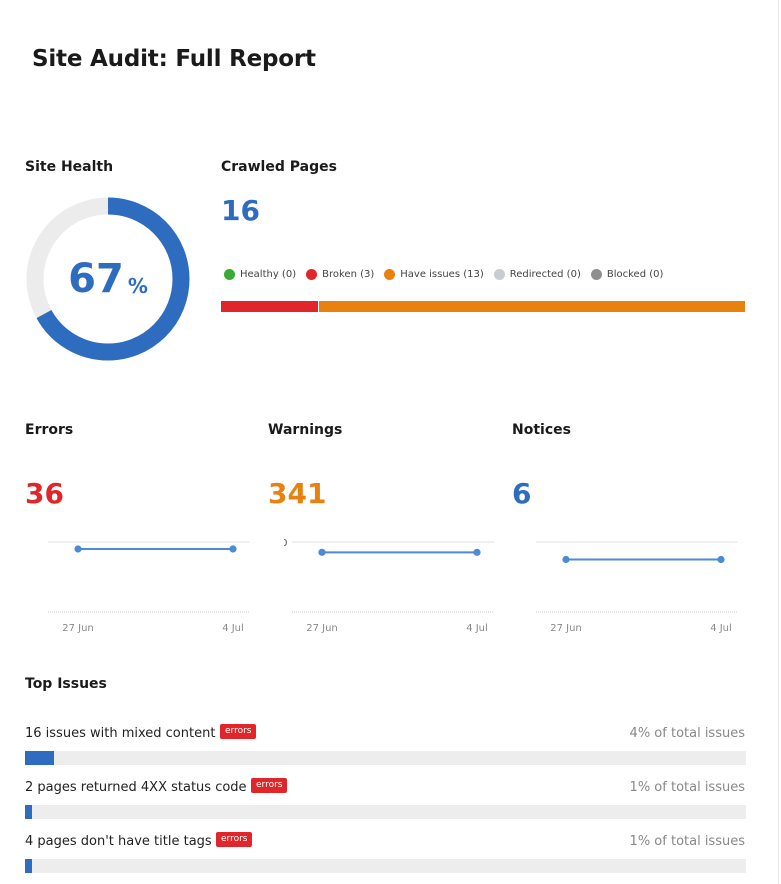 Image resolution: width=781 pixels, height=884 pixels. What do you see at coordinates (545, 274) in the screenshot?
I see `legend-label: Redirected (0)` at bounding box center [545, 274].